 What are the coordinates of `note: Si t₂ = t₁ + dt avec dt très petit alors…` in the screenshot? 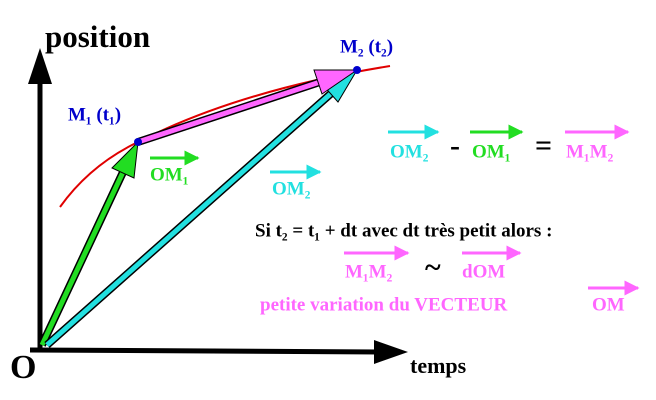 It's located at (403, 230).